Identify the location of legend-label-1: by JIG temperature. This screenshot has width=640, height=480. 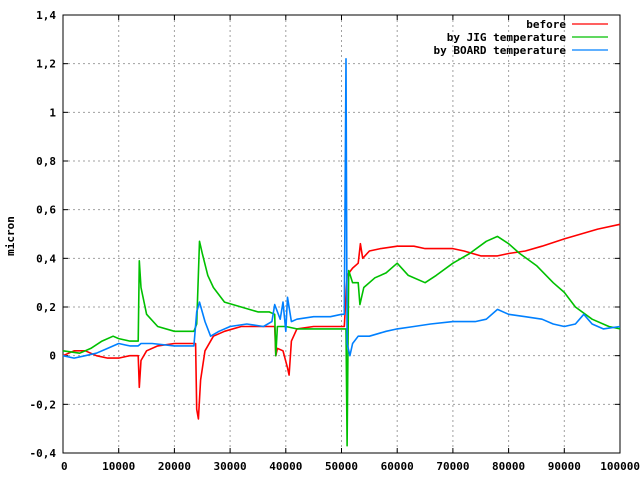
(507, 37).